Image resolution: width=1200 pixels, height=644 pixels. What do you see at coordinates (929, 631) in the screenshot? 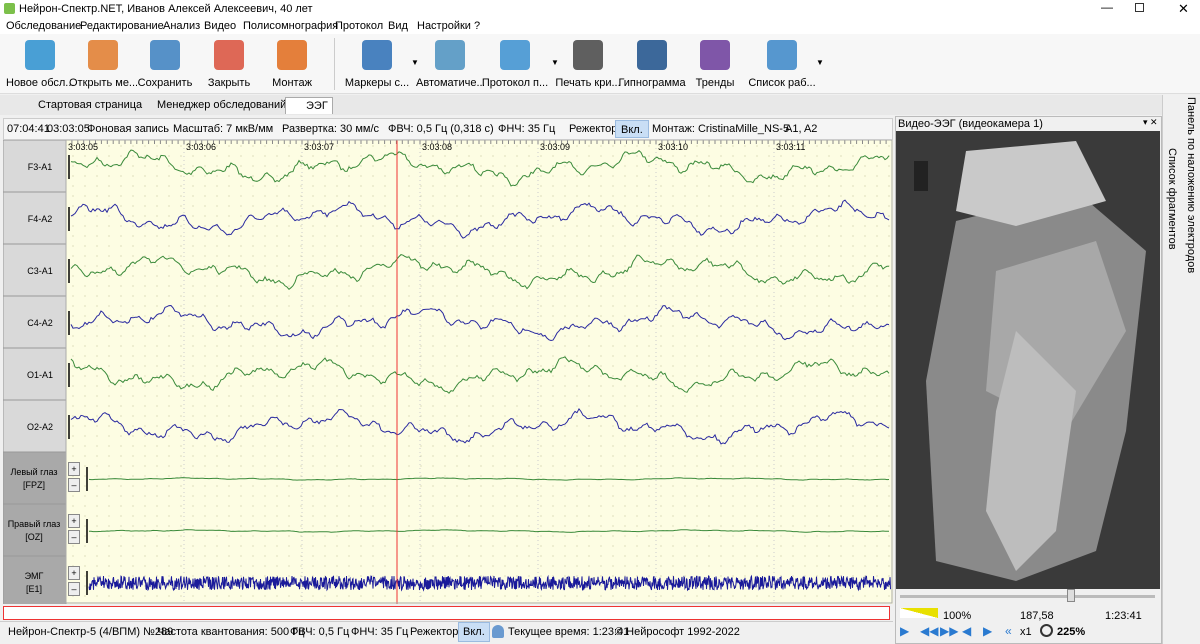
I see `video-control: ◀◀` at bounding box center [929, 631].